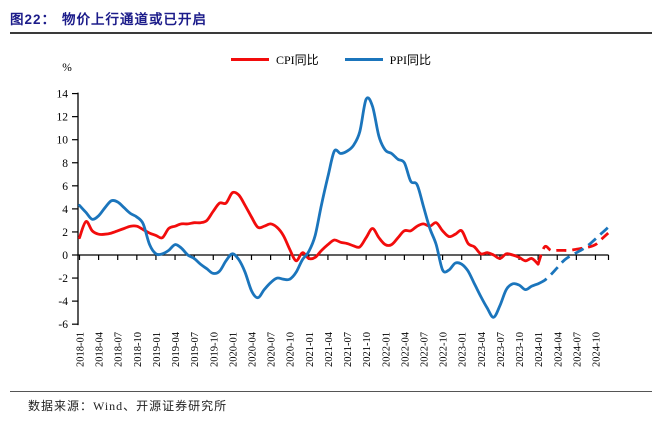  Describe the element at coordinates (424, 349) in the screenshot. I see `x-tick-label: 2022-07` at that location.